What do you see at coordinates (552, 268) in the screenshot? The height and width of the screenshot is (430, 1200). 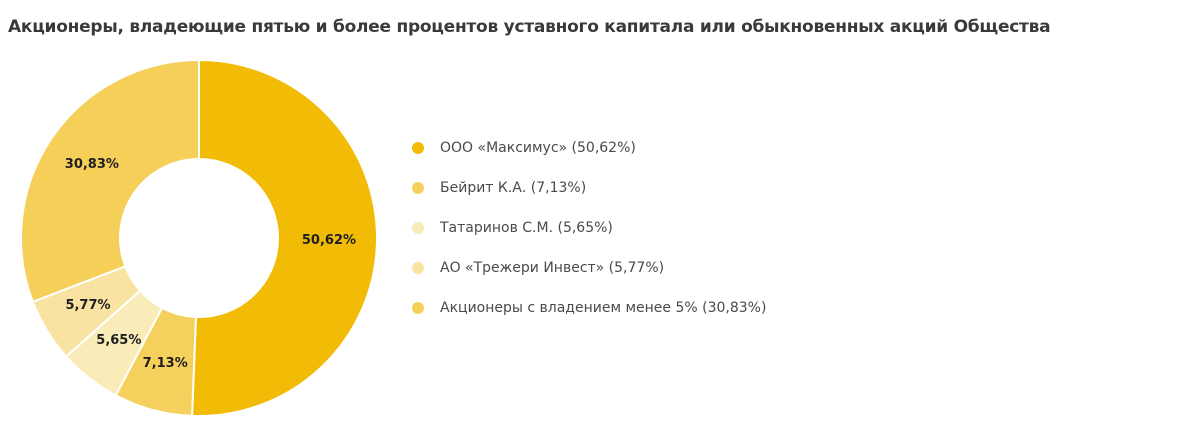 I see `legend-label: АО «Трежери Инвест» (5,77%)` at bounding box center [552, 268].